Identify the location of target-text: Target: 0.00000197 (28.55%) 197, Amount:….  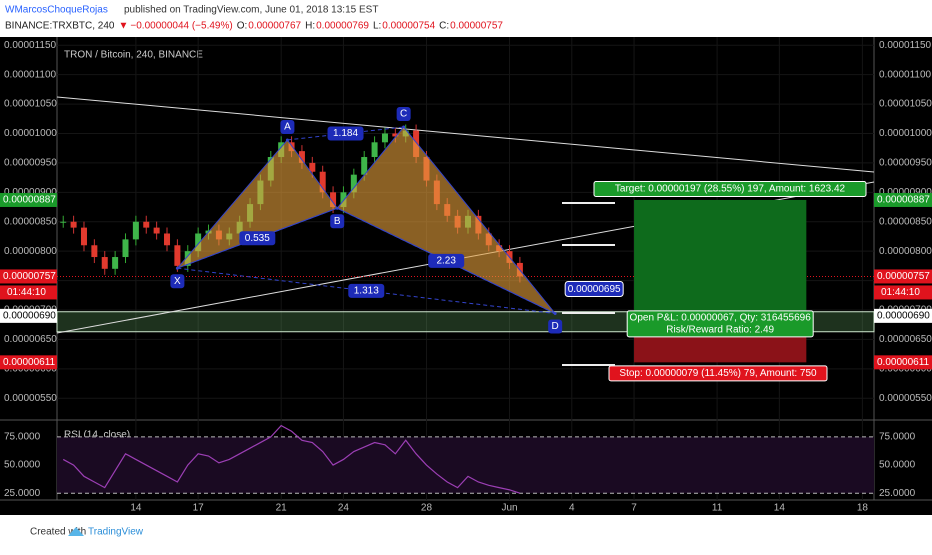
(730, 189).